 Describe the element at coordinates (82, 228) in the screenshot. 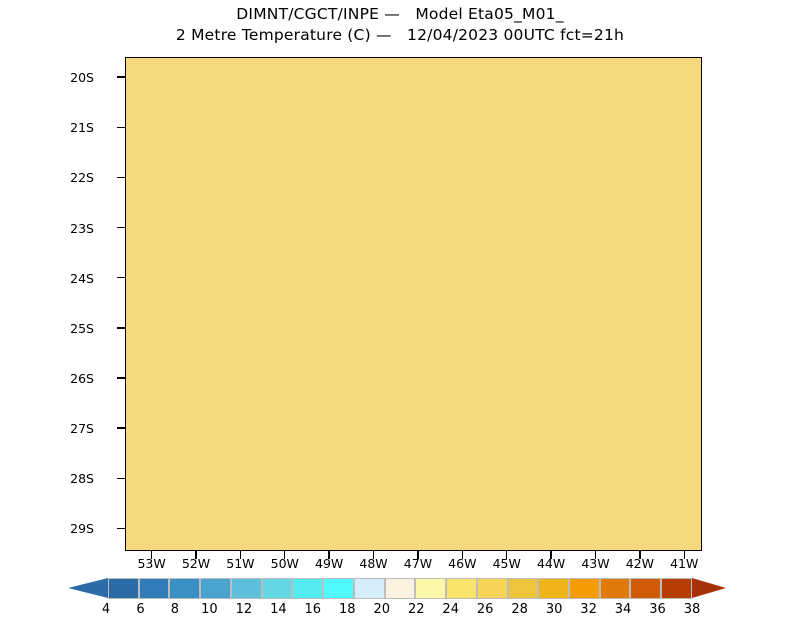

I see `latitude-label: 23S` at that location.